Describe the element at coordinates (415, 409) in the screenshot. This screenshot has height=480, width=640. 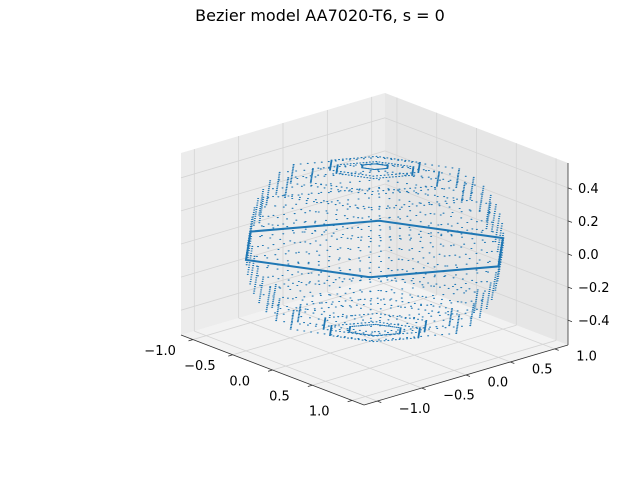
I see `y-tick-label: −1.0` at that location.